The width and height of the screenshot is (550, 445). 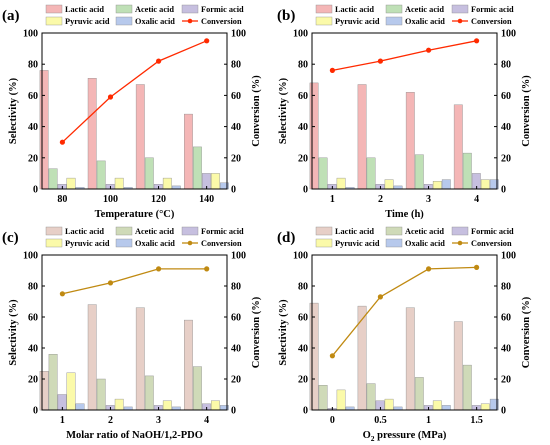 What do you see at coordinates (84, 9) in the screenshot?
I see `panel-1-legend-label-0: Lactic acid` at bounding box center [84, 9].